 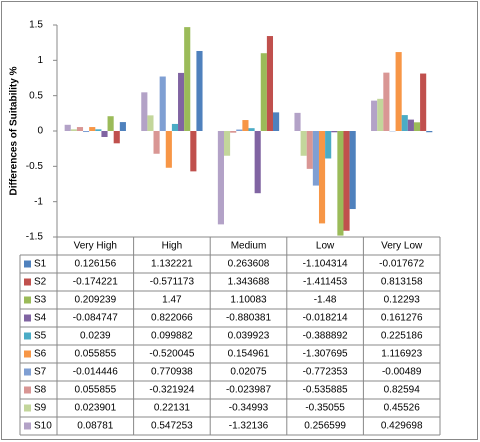 I want to click on y-tick-label: -1, so click(x=38, y=201).